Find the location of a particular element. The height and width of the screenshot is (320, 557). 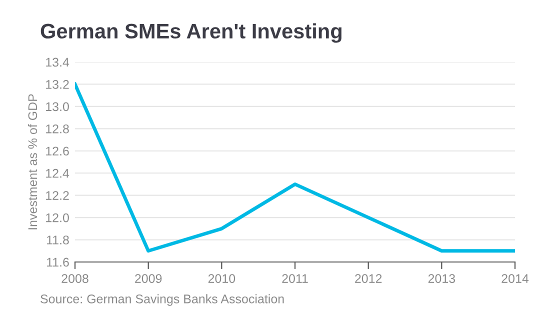

x-tick-label: 2008 is located at coordinates (75, 278).